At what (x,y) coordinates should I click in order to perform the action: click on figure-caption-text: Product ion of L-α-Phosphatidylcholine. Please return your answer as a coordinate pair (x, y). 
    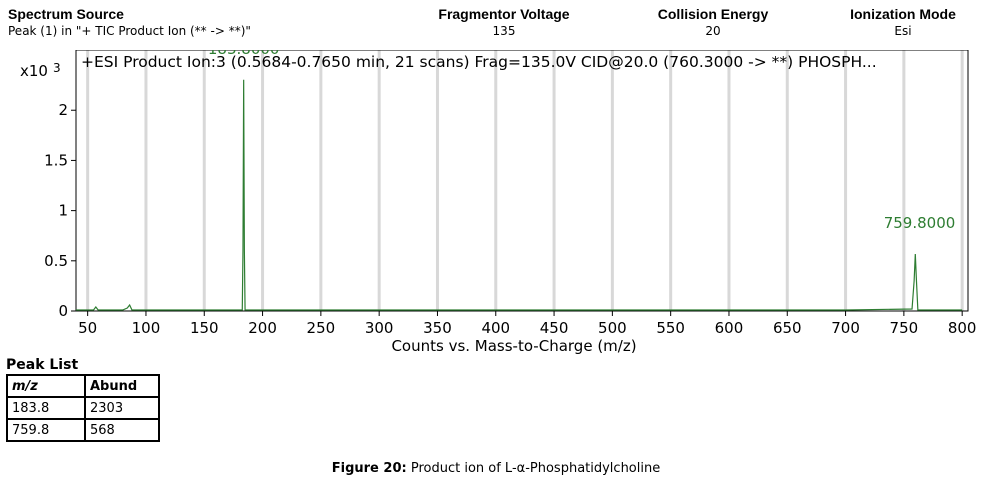
    Looking at the image, I should click on (533, 468).